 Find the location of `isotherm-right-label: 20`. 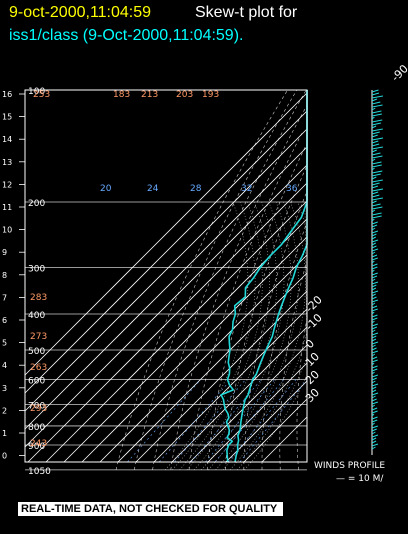

isotherm-right-label: 20 is located at coordinates (312, 377).